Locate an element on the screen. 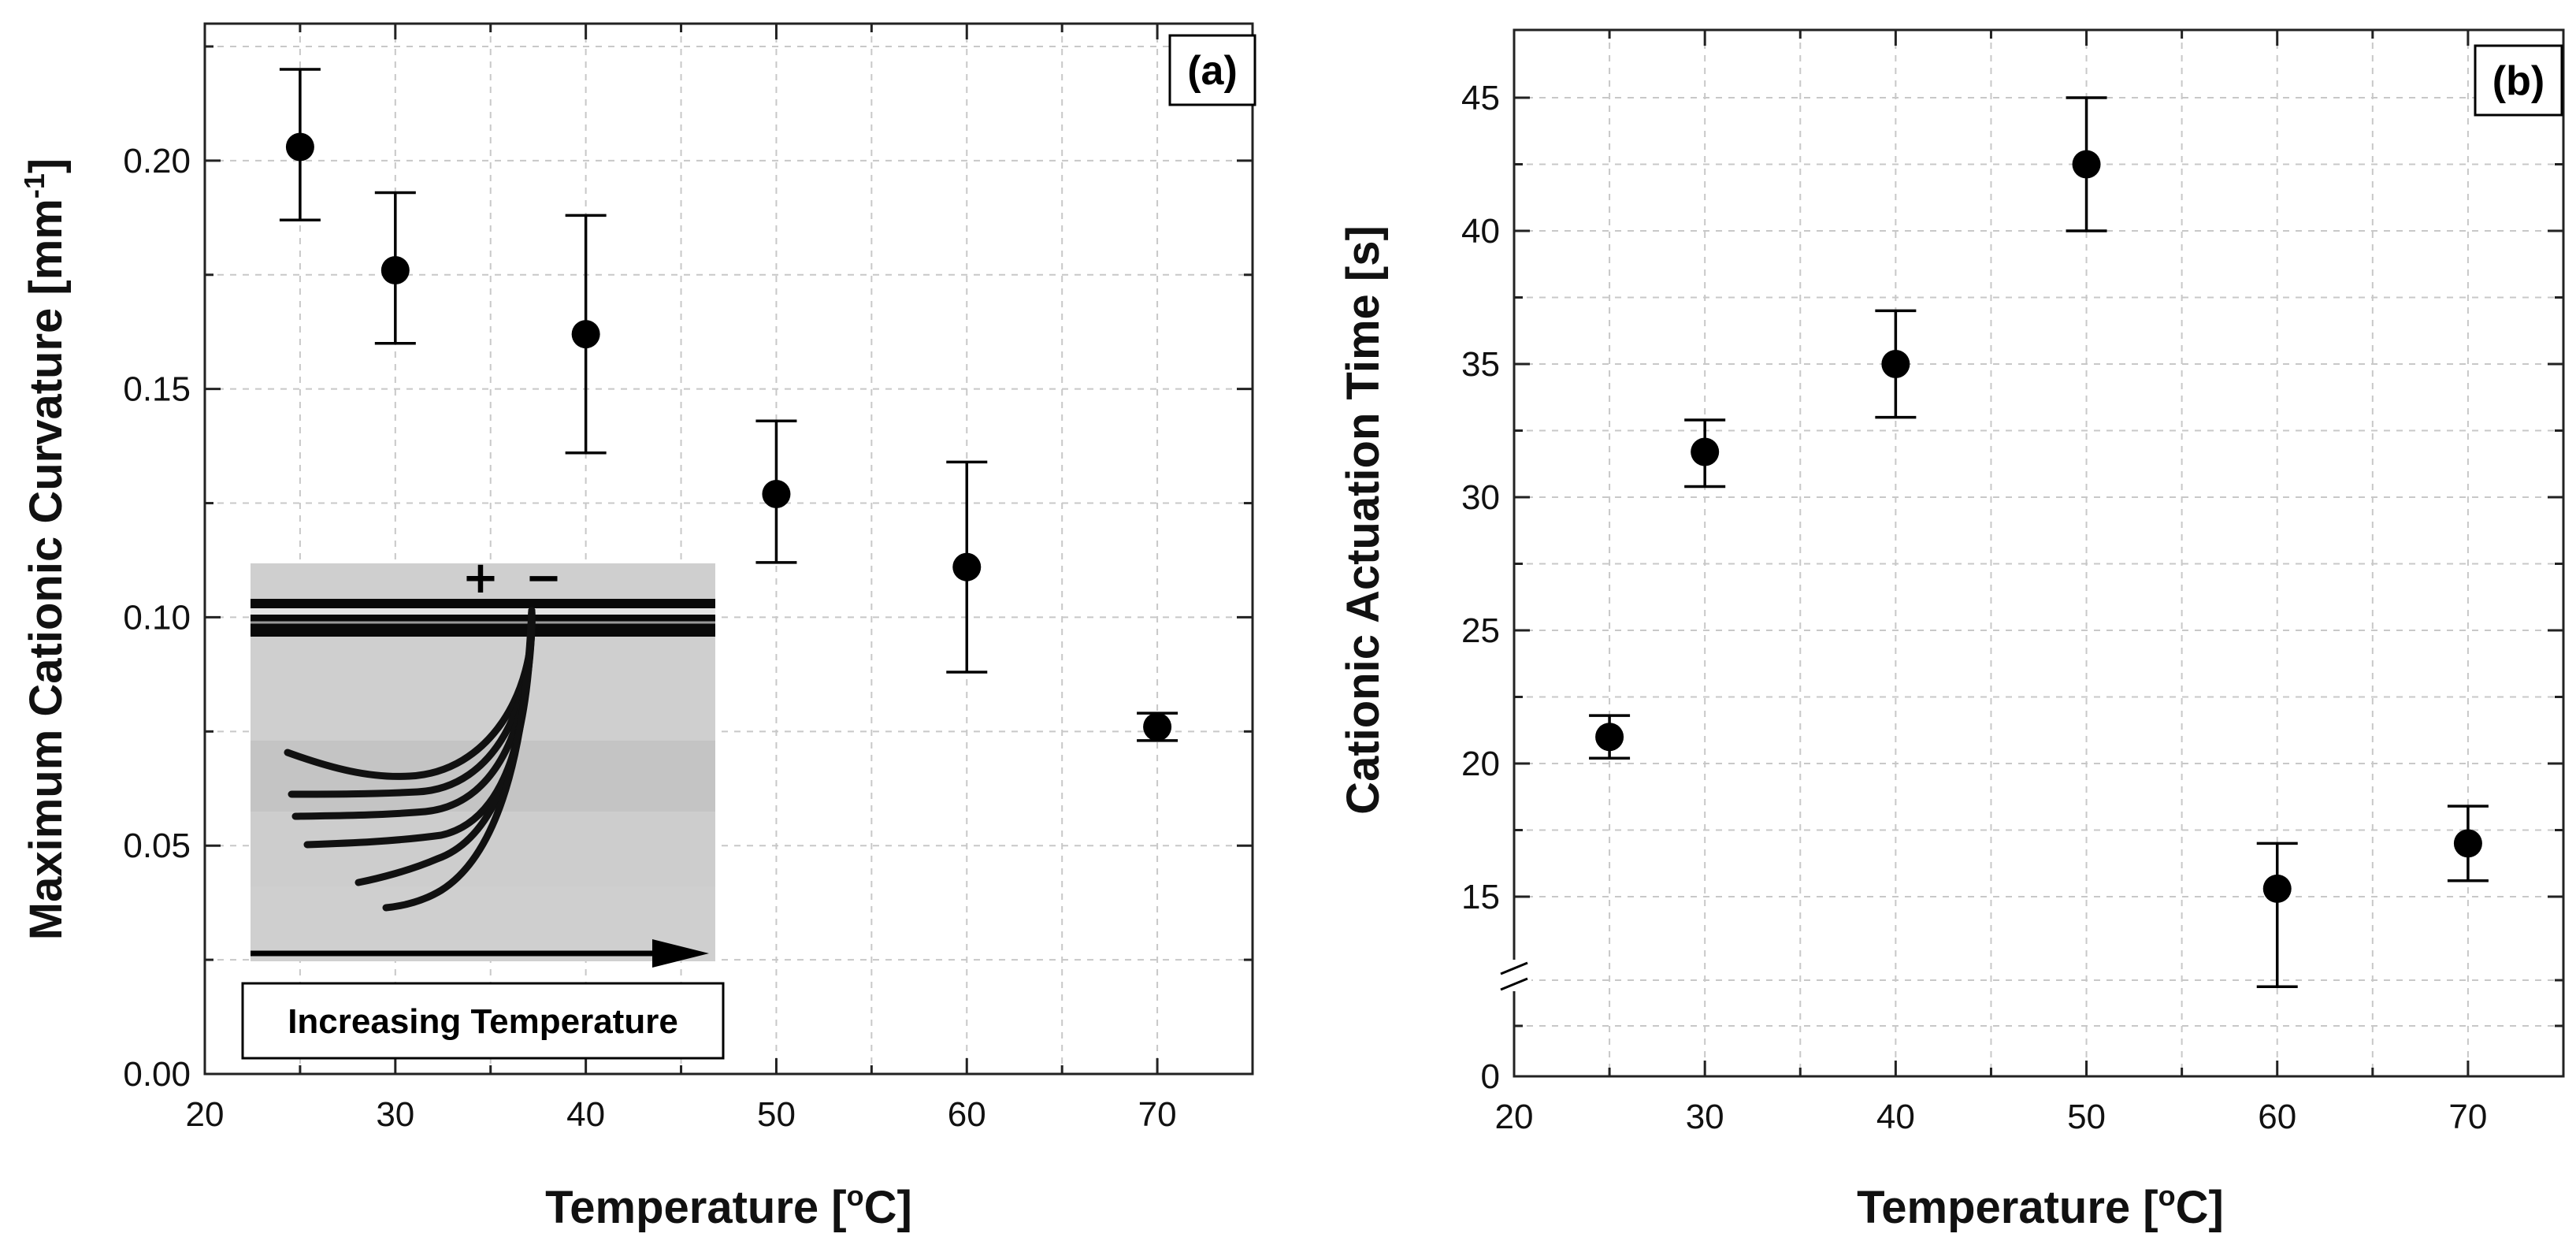 This screenshot has width=2576, height=1241. inset-shade-band is located at coordinates (483, 776).